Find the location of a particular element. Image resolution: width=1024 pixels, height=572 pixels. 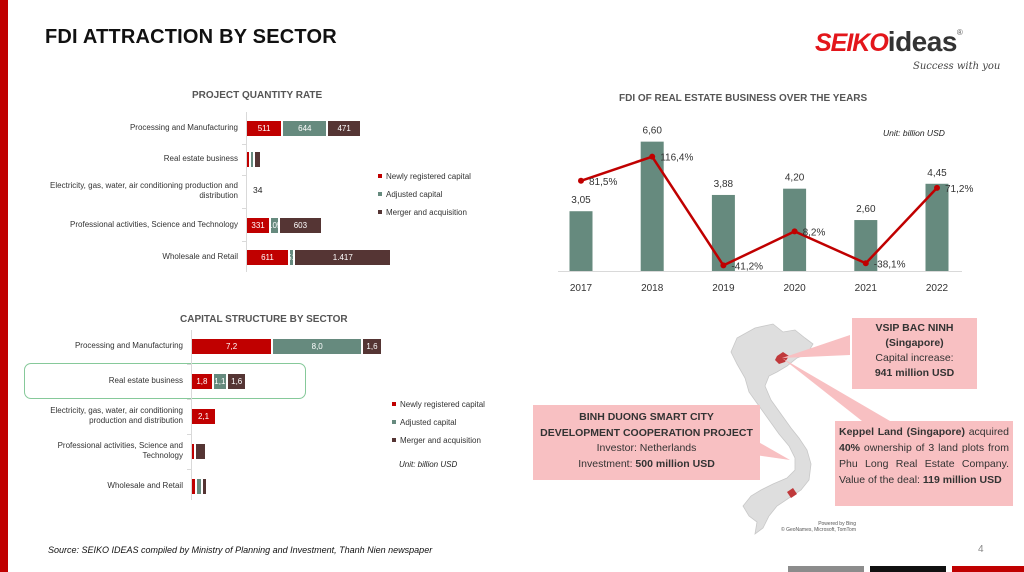

callout-value: Investment: 500 million USD is located at coordinates (646, 465).